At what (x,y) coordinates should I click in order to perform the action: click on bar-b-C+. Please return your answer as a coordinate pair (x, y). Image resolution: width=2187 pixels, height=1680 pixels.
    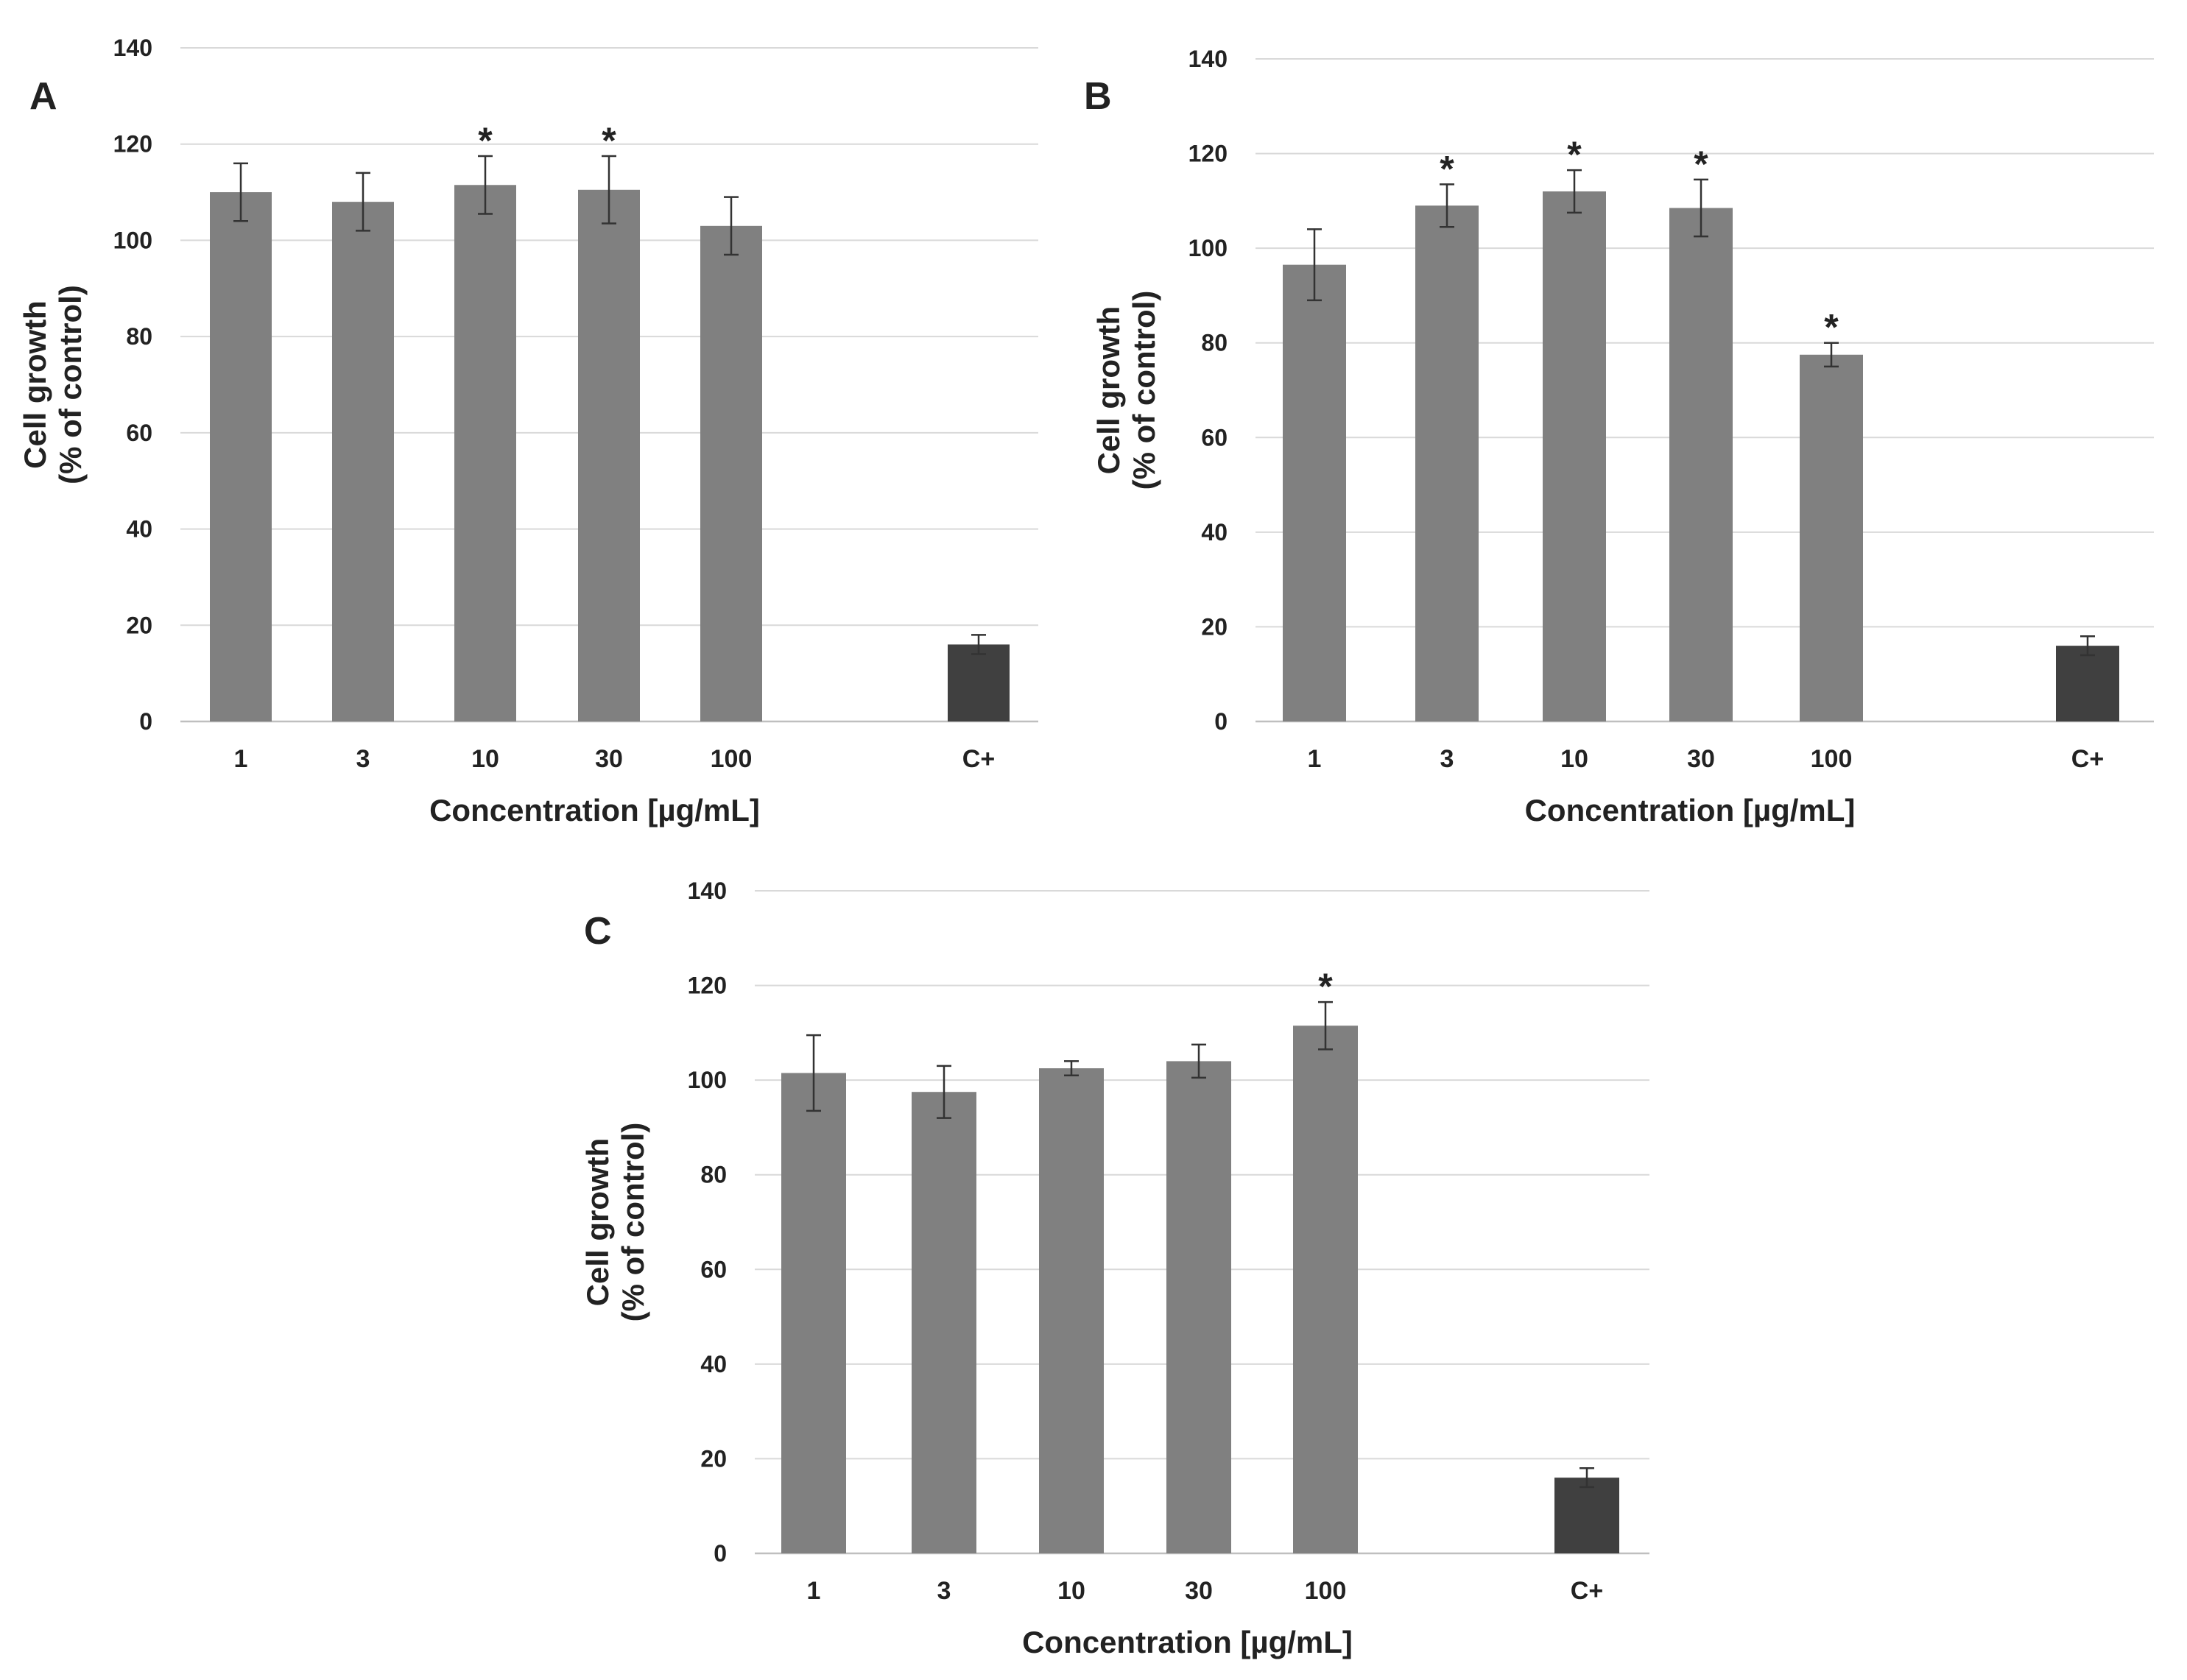
    Looking at the image, I should click on (2087, 683).